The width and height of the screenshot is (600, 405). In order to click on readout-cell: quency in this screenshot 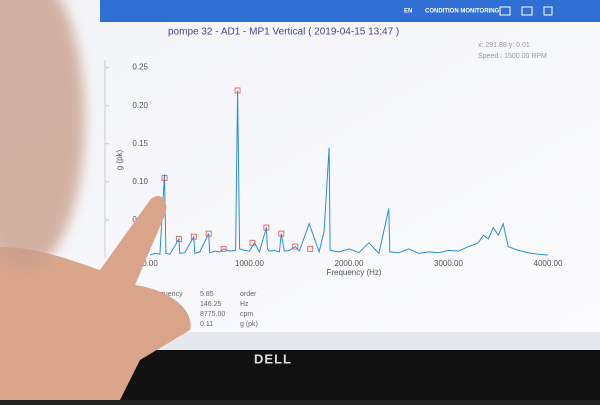, I will do `click(171, 294)`.